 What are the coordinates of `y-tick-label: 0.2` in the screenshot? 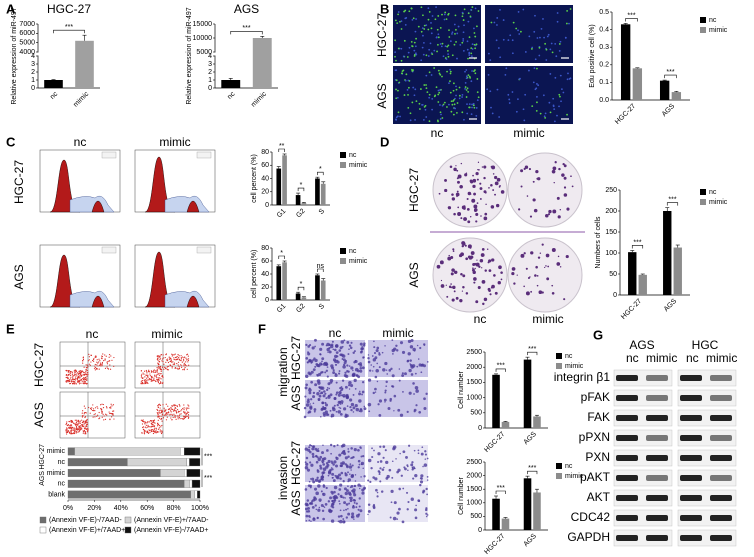 It's located at (604, 65).